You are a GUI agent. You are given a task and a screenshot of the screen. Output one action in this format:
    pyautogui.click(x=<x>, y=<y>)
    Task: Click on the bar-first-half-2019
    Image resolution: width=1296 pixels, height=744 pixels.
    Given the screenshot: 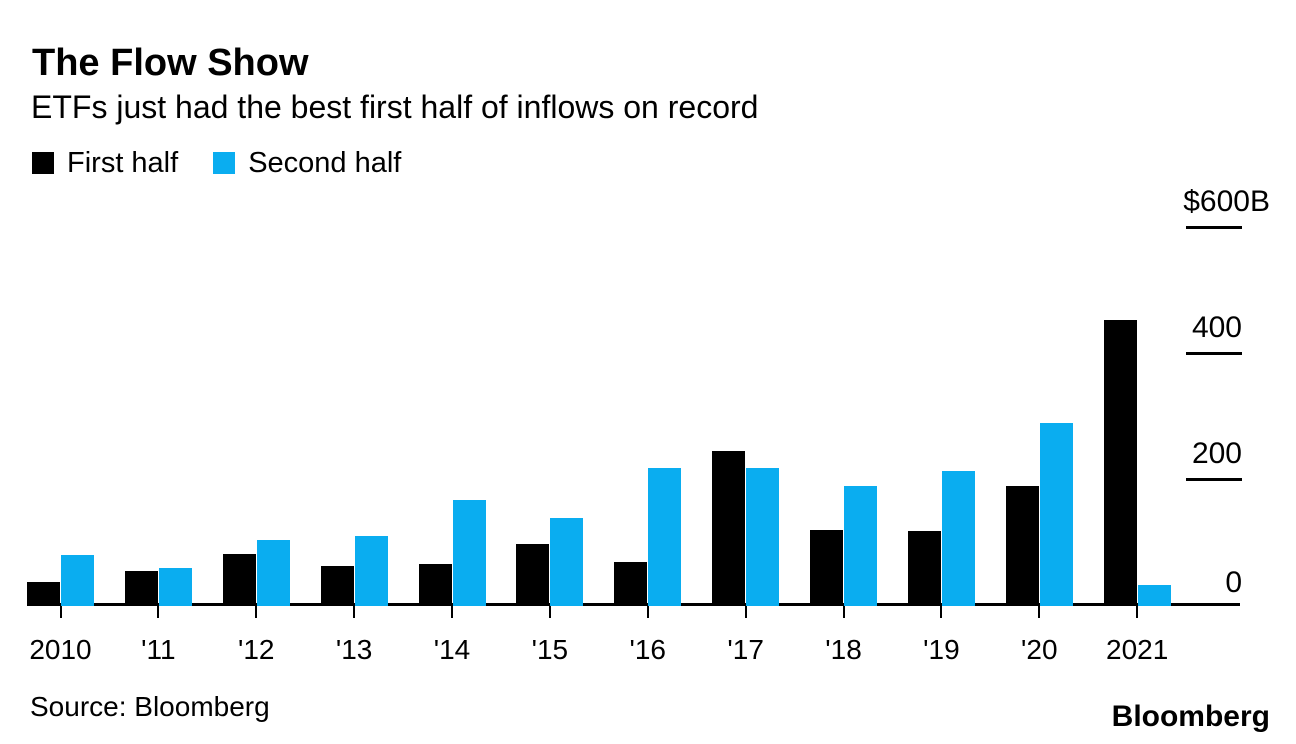 What is the action you would take?
    pyautogui.click(x=924, y=568)
    